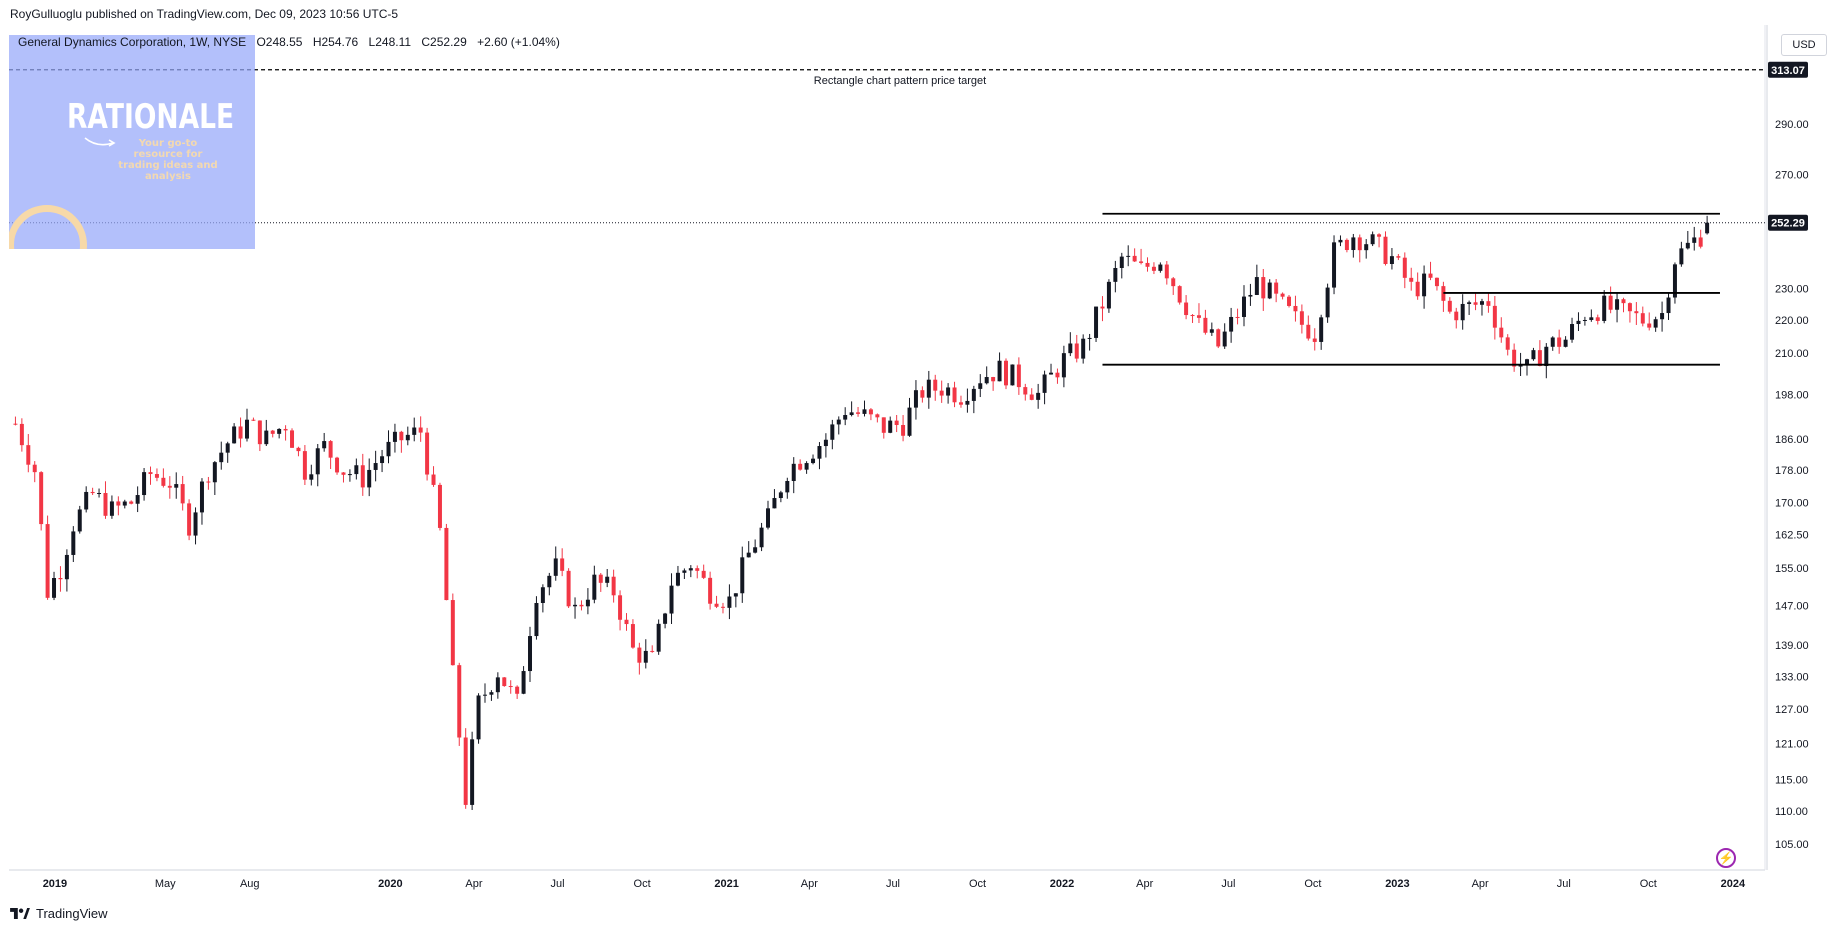 This screenshot has height=931, width=1835. What do you see at coordinates (59, 913) in the screenshot?
I see `tradingview-footer: TradingView` at bounding box center [59, 913].